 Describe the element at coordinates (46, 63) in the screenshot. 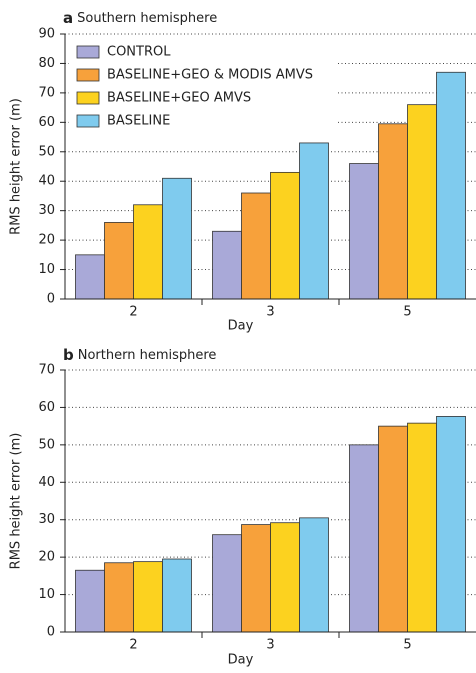

I see `y-tick-label: 80` at that location.